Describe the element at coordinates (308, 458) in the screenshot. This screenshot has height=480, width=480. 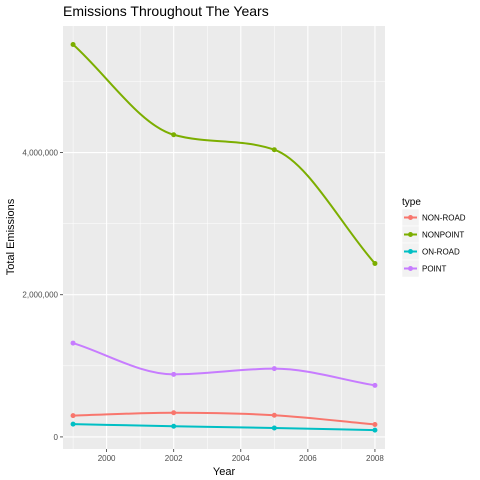
I see `x-tick-label: 2006` at that location.